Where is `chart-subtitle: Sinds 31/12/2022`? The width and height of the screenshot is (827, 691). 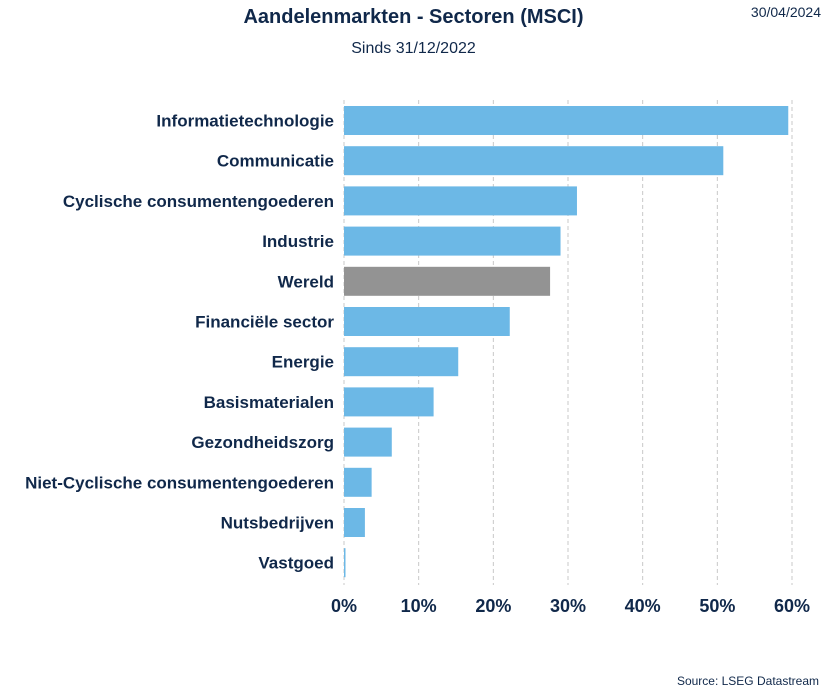
chart-subtitle: Sinds 31/12/2022 is located at coordinates (413, 48).